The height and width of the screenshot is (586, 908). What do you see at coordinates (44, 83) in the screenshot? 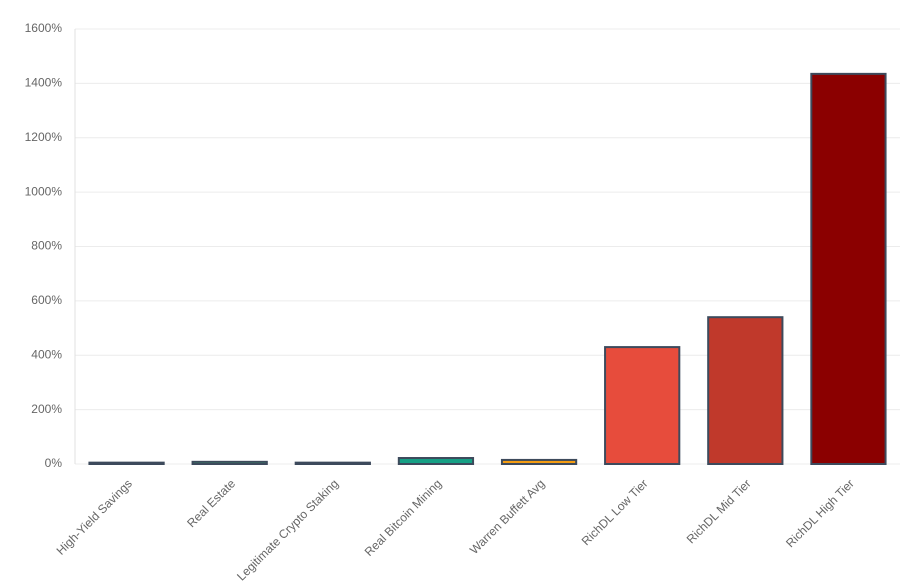
I see `y-tick-label: 1400%` at bounding box center [44, 83].